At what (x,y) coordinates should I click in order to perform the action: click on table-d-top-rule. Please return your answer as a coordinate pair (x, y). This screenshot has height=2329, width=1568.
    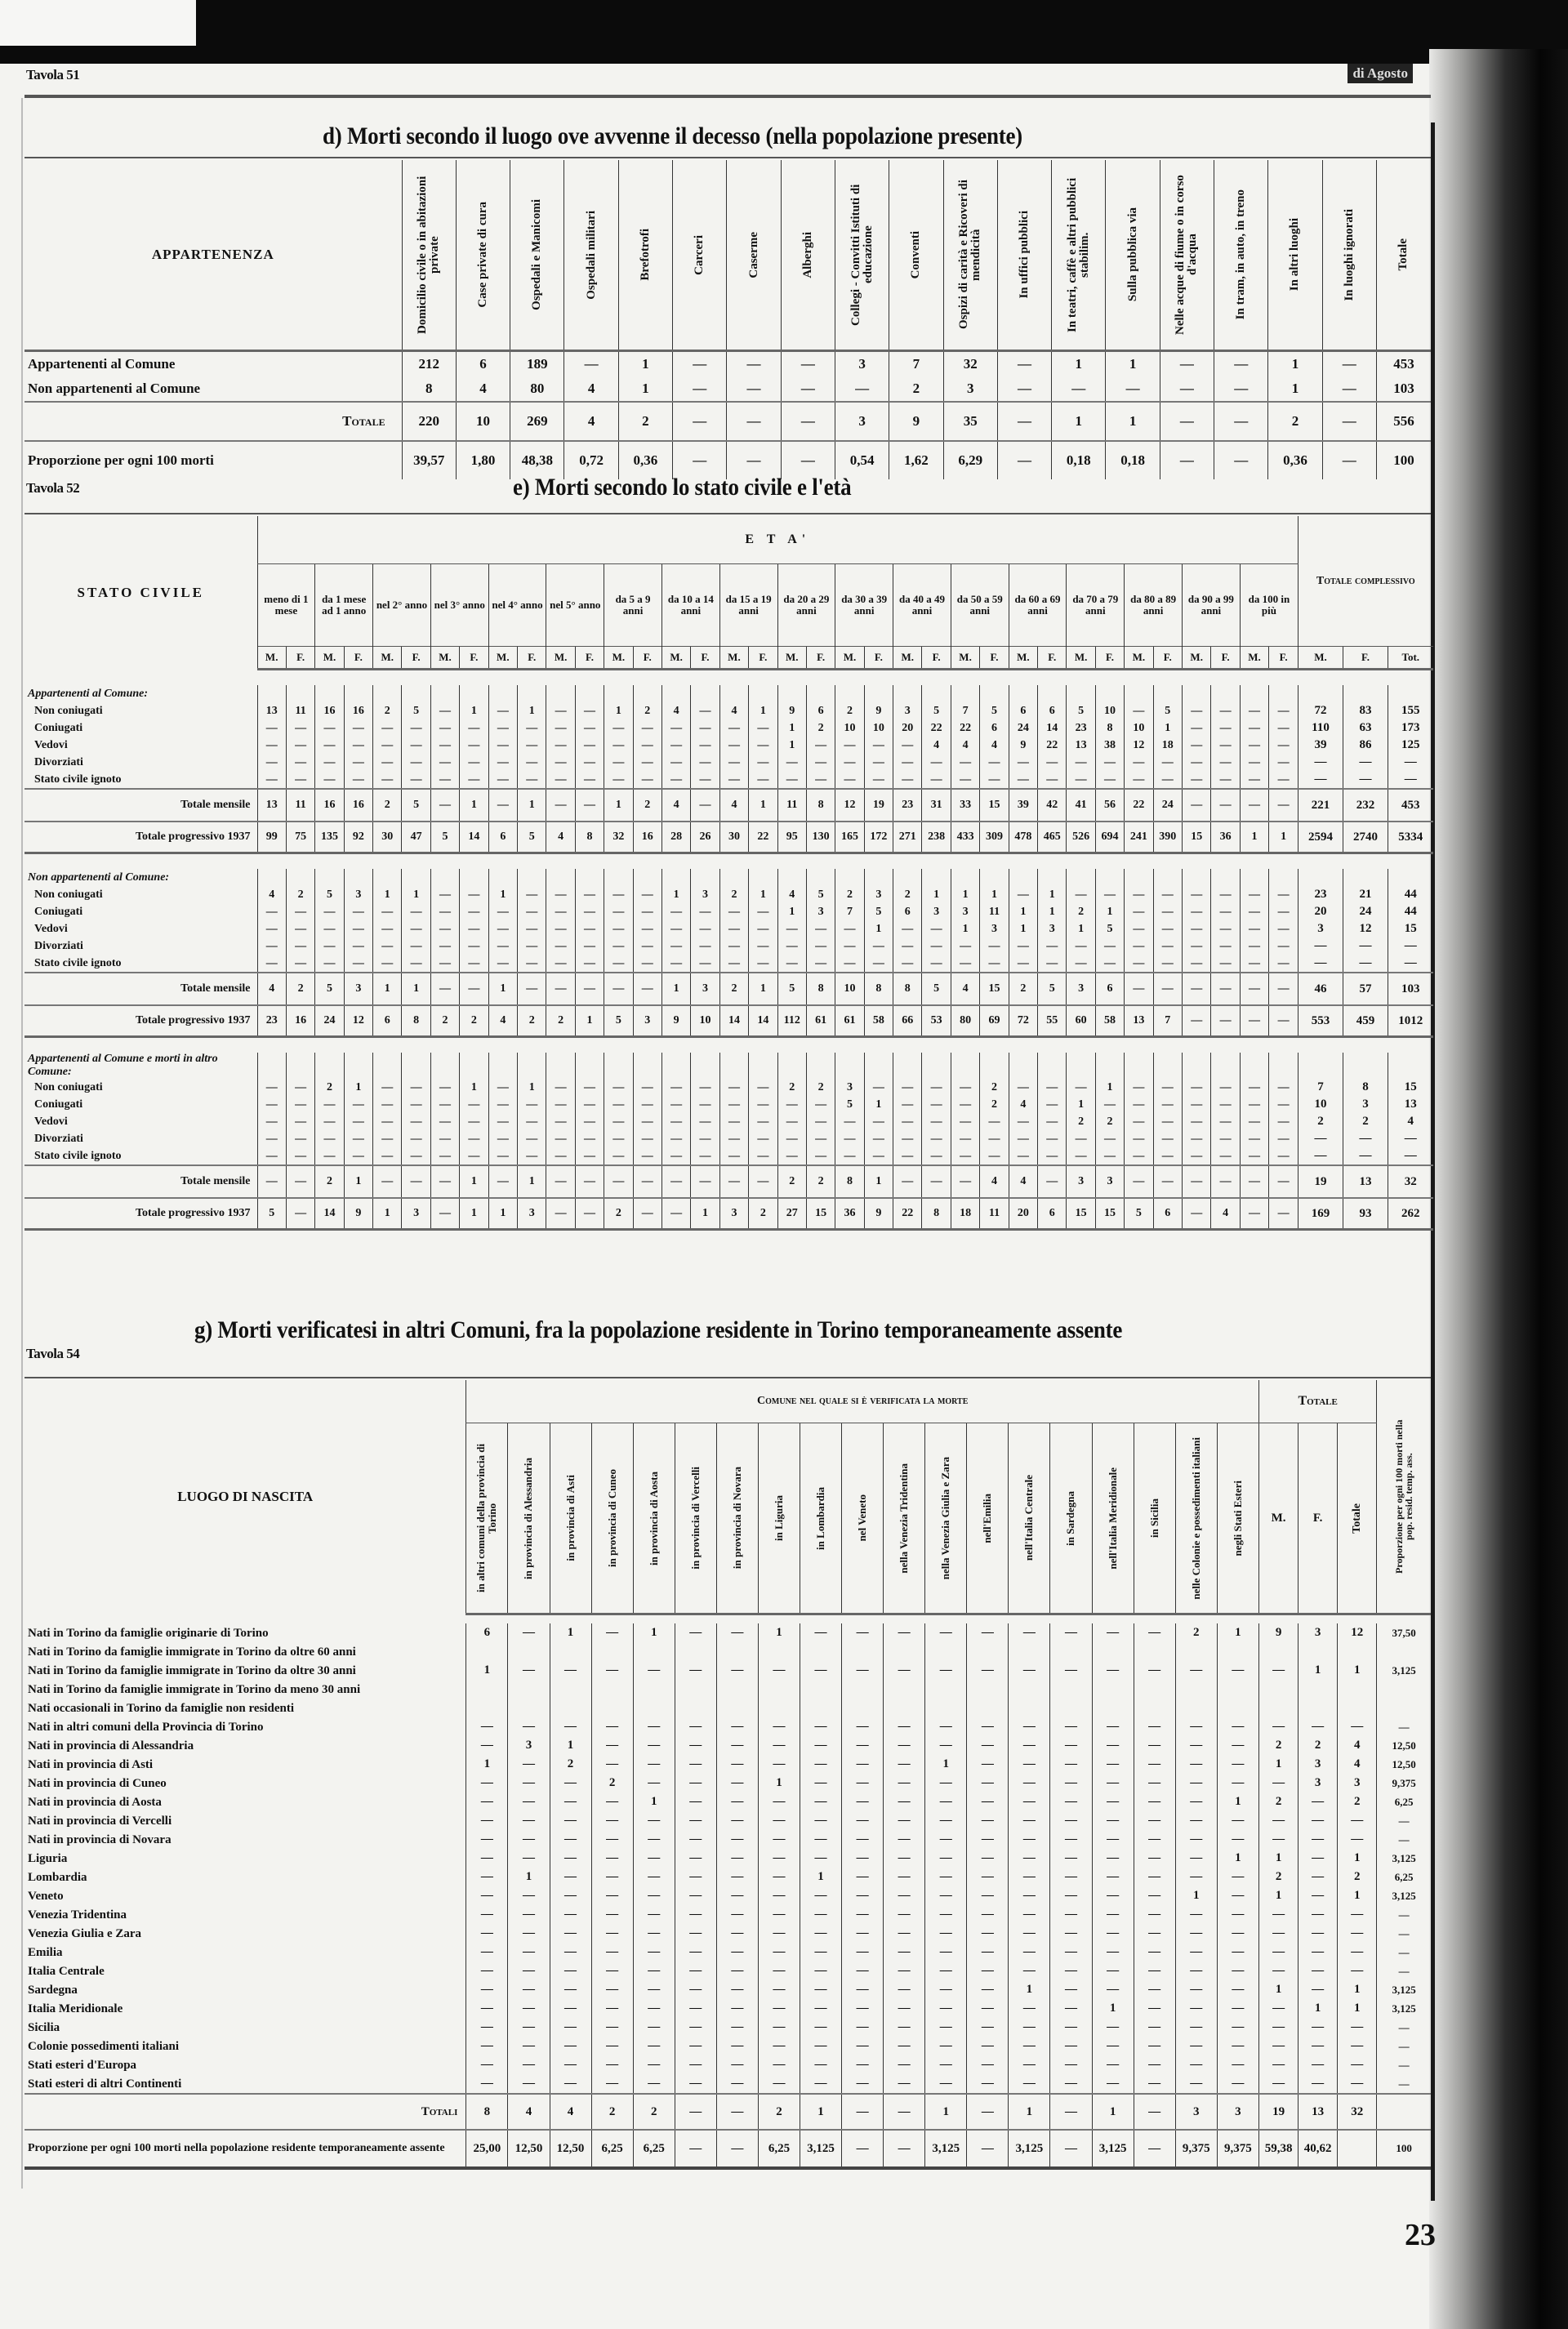
    Looking at the image, I should click on (727, 157).